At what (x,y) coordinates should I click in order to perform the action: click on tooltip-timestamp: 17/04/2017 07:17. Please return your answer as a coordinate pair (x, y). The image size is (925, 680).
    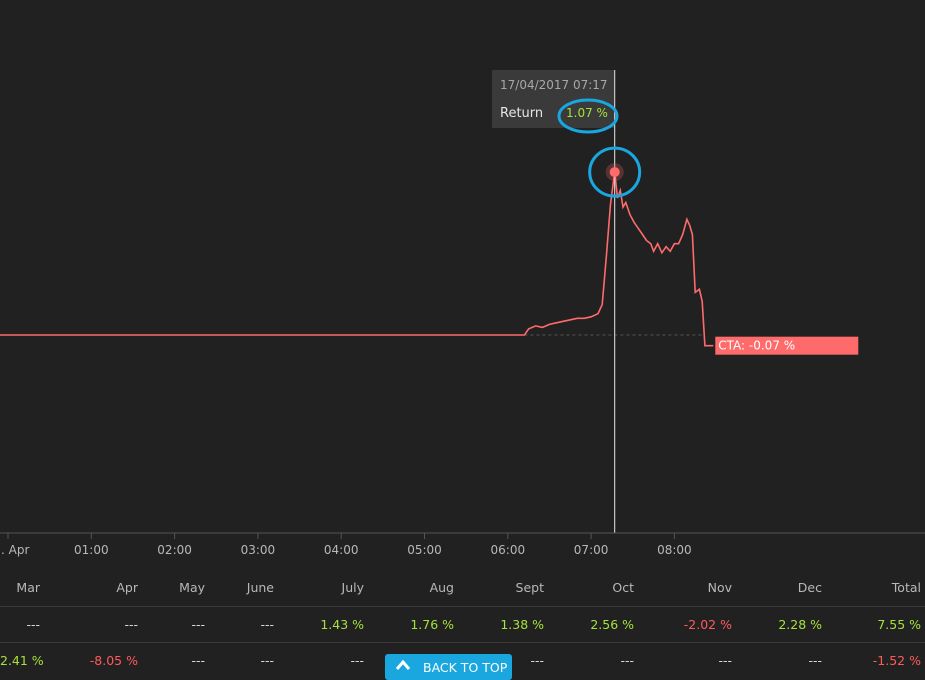
    Looking at the image, I should click on (554, 85).